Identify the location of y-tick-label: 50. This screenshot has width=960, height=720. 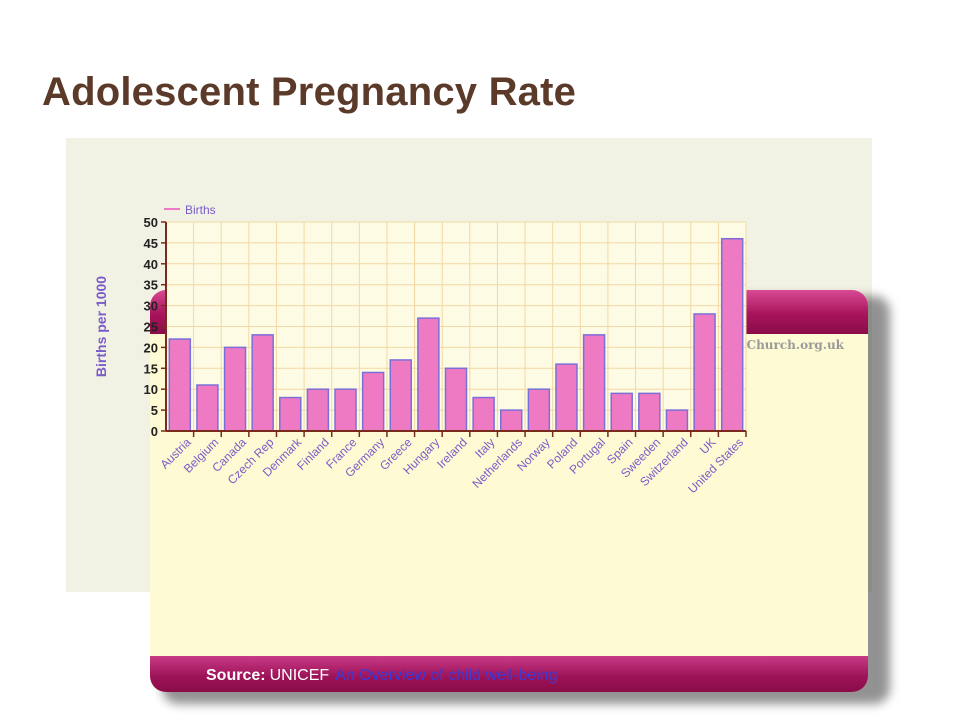
(151, 222).